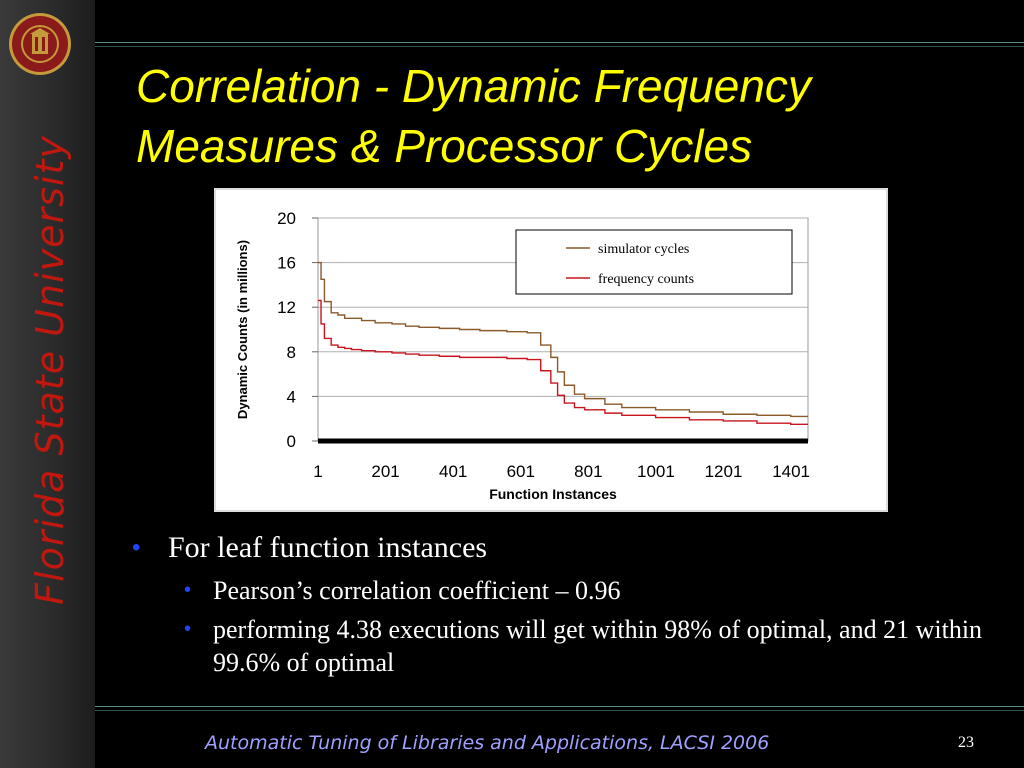 The width and height of the screenshot is (1024, 768). Describe the element at coordinates (417, 590) in the screenshot. I see `sub-bullet-text: Pearson’s correlation coefficient – 0.96` at that location.